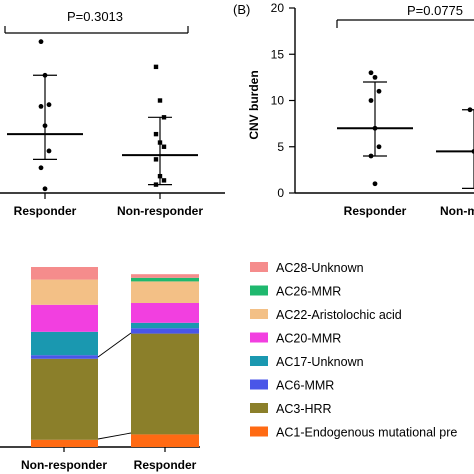 The height and width of the screenshot is (474, 474). I want to click on panel-b-letter: (B), so click(241, 9).